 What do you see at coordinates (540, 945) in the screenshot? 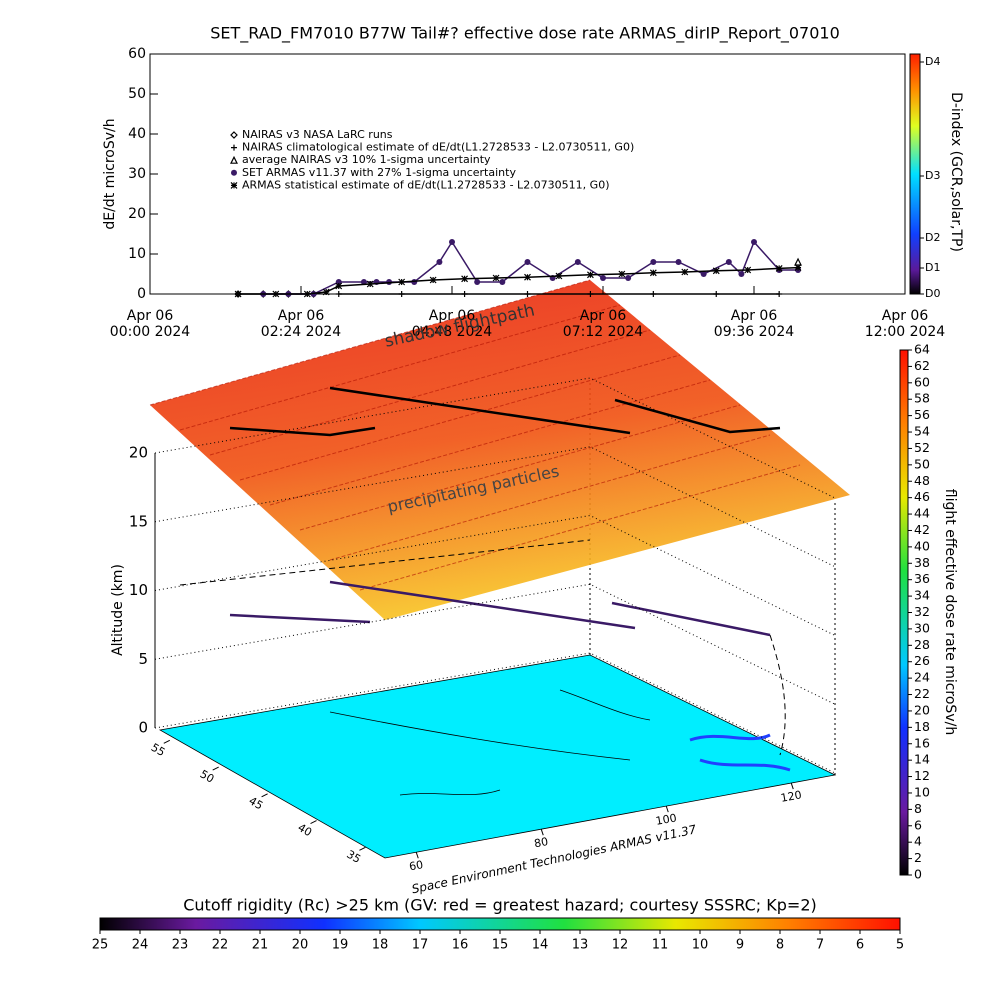
I see `map-colorbar-tick-label: 14` at bounding box center [540, 945].